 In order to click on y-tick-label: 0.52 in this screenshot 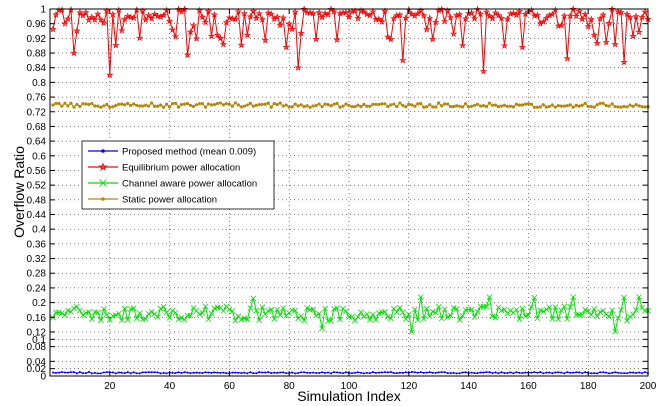, I will do `click(37, 186)`.